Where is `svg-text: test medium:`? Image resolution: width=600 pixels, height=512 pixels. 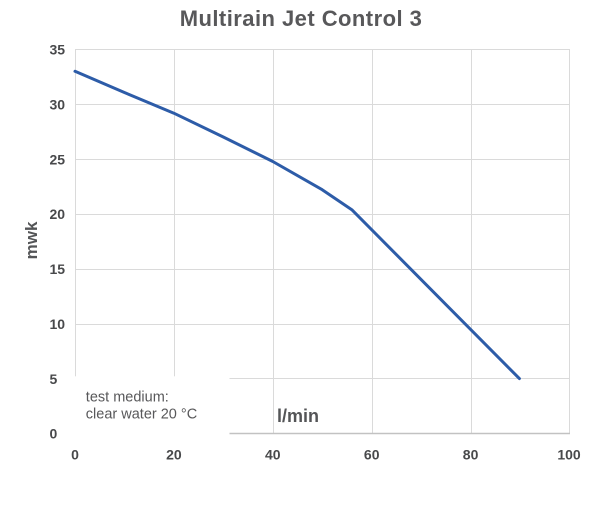
svg-text: test medium: is located at coordinates (127, 397).